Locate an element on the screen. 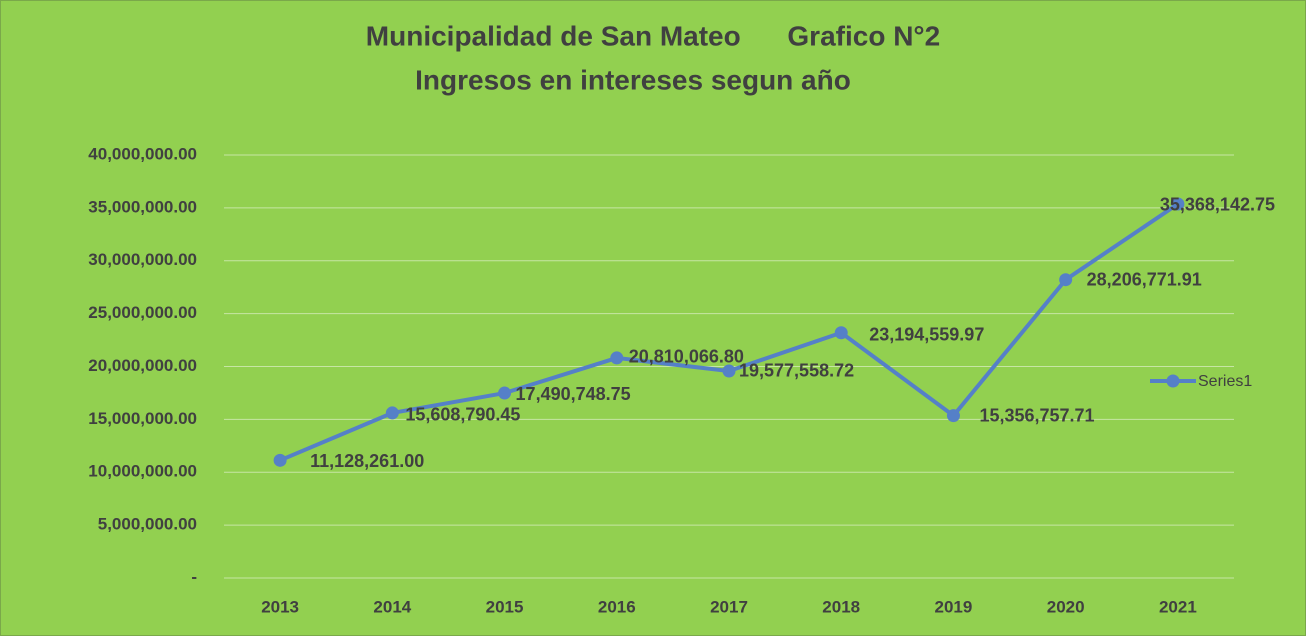 This screenshot has width=1306, height=636. chart-subtitle: Ingresos en intereses segun año is located at coordinates (633, 79).